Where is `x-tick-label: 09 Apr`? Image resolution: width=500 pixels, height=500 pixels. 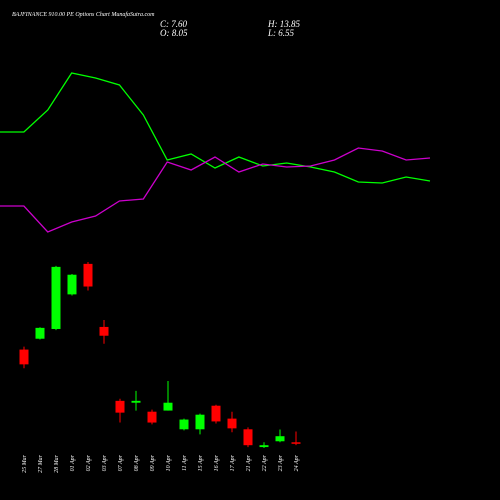 x-tick-label: 09 Apr is located at coordinates (153, 462).